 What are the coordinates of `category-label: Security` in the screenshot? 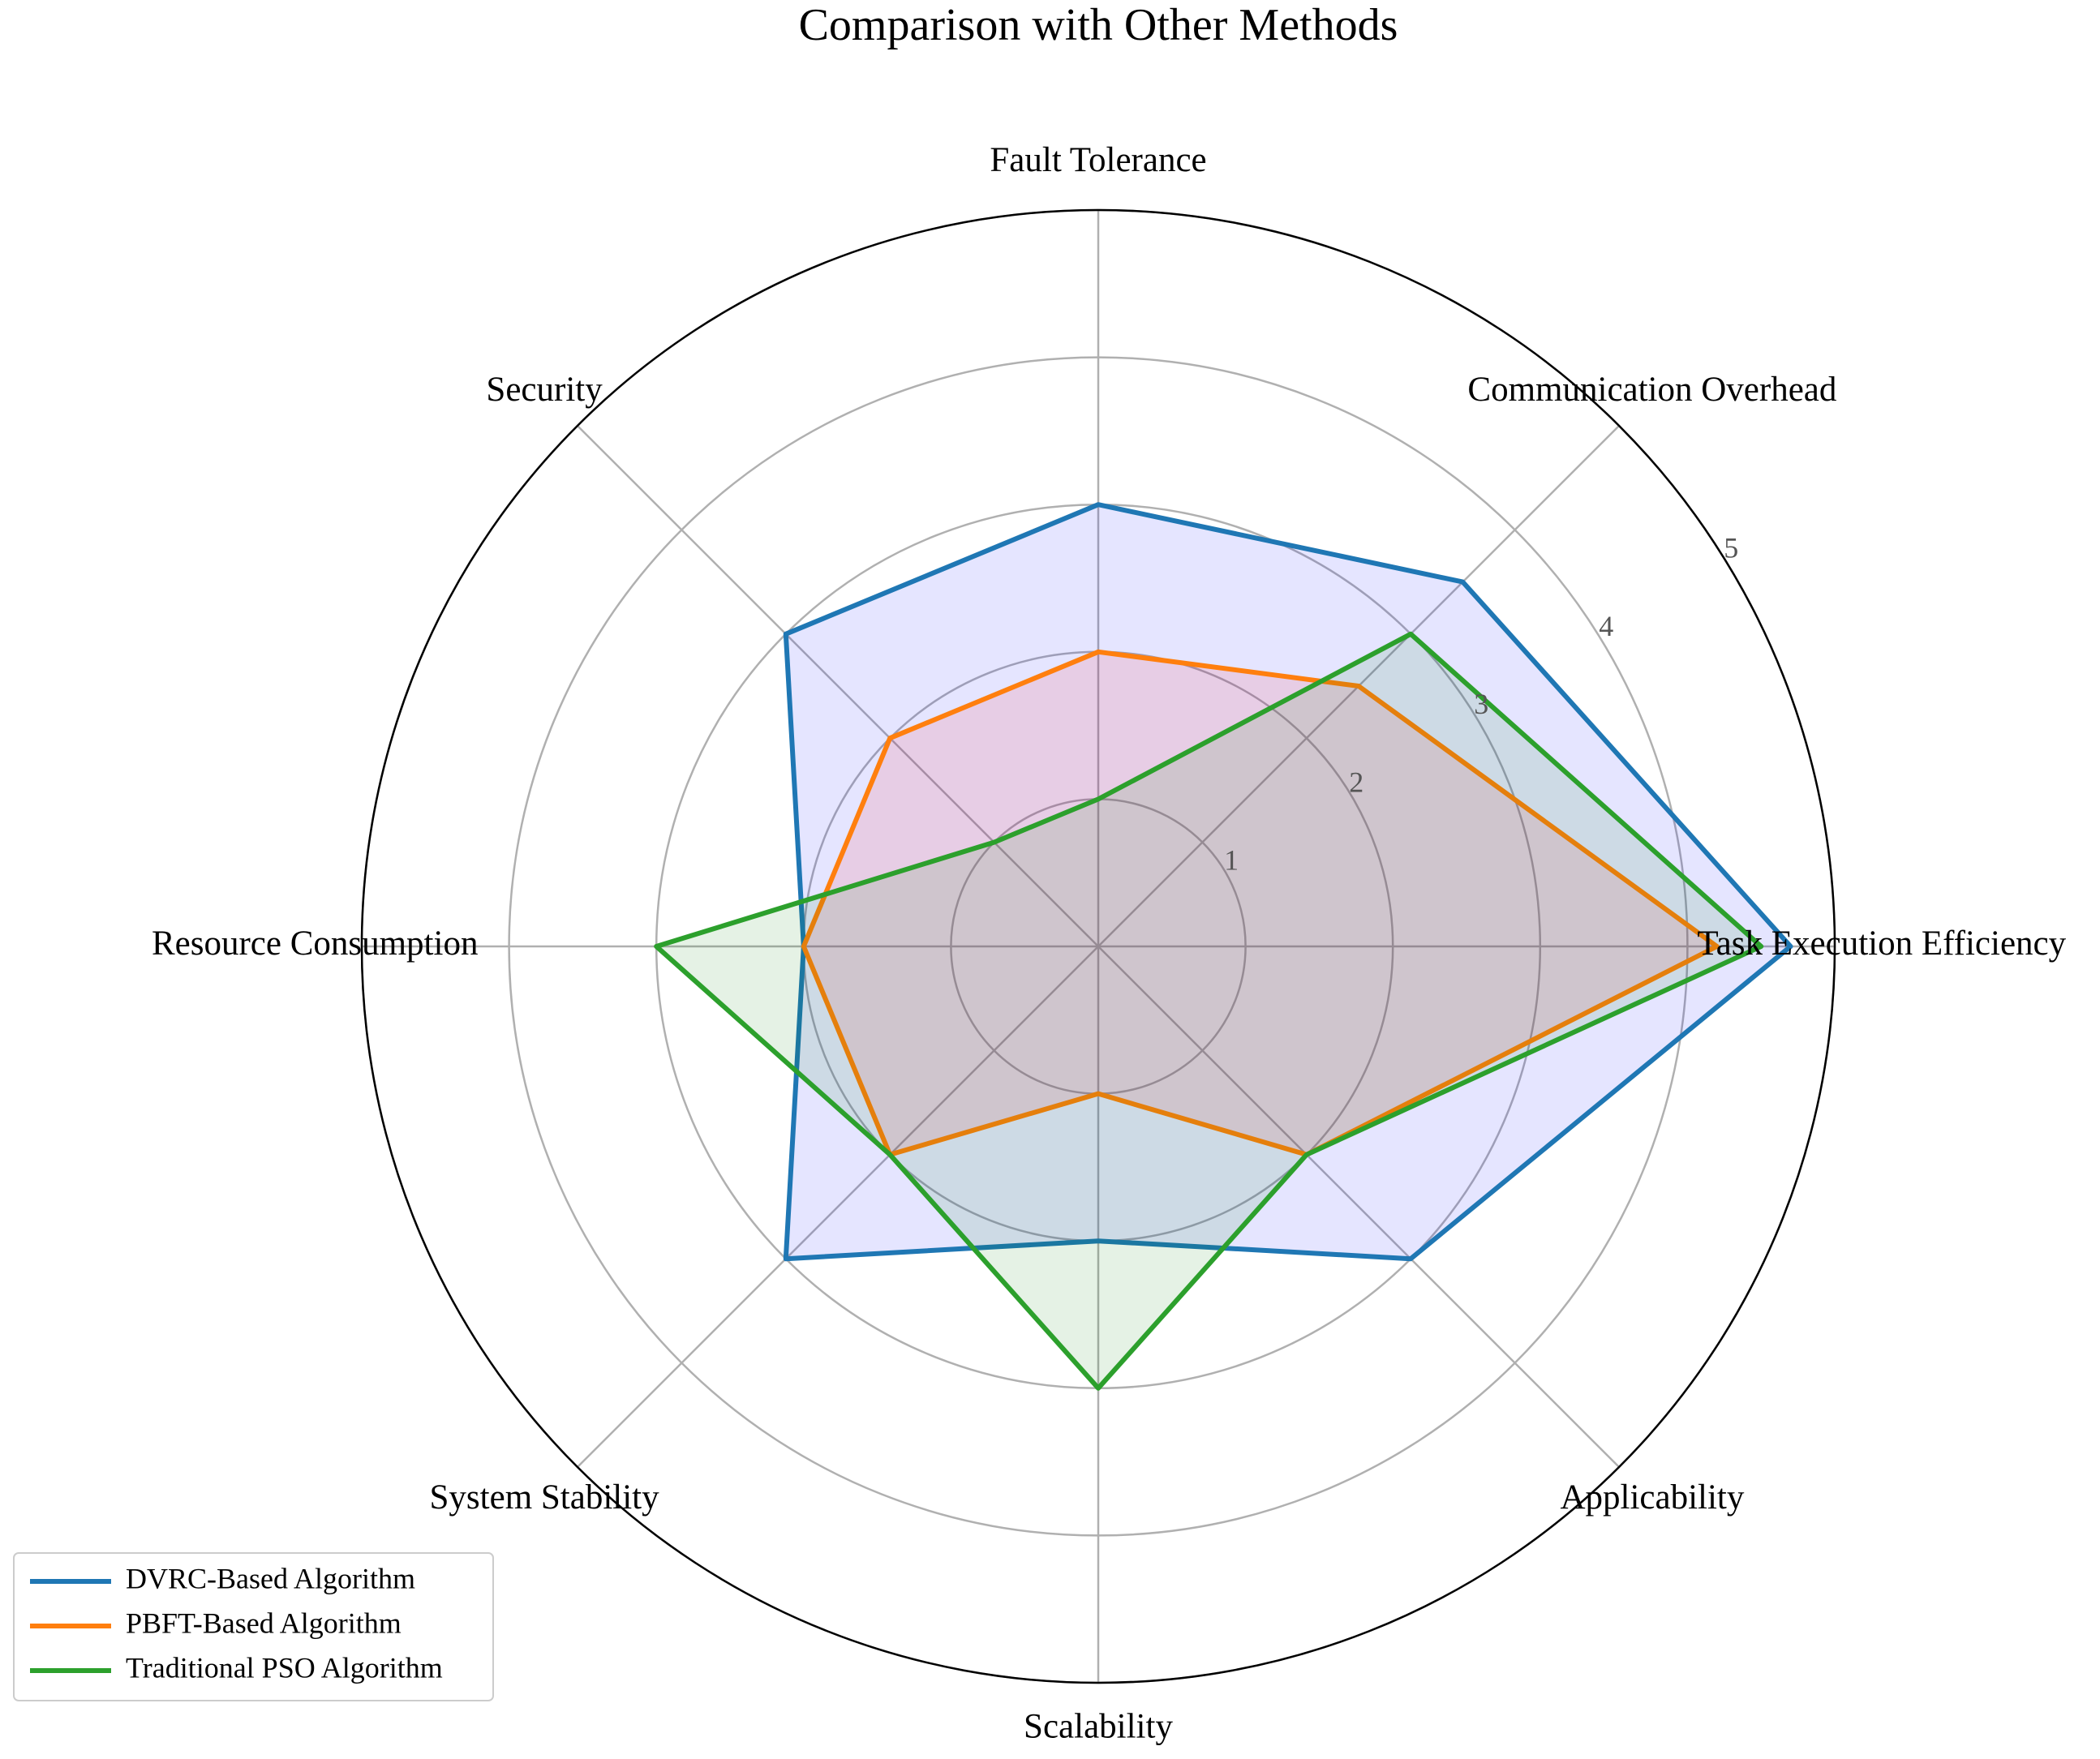 It's located at (544, 390).